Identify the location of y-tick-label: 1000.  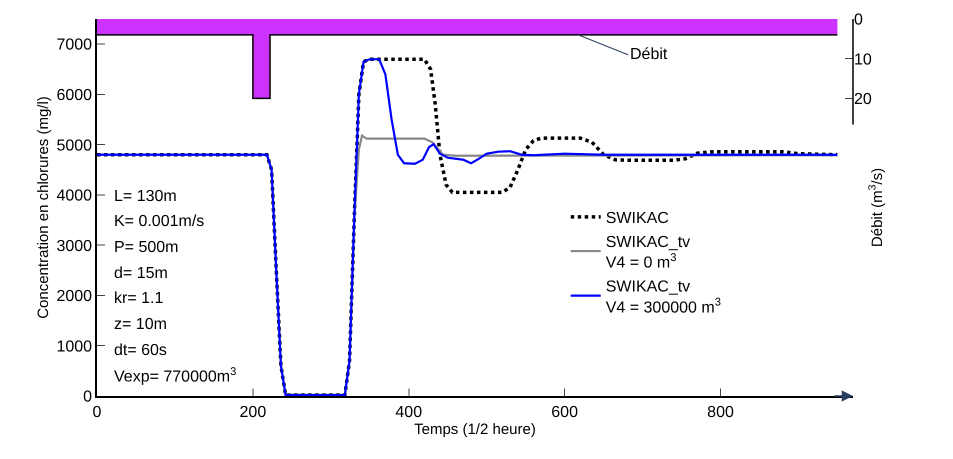
(74, 347).